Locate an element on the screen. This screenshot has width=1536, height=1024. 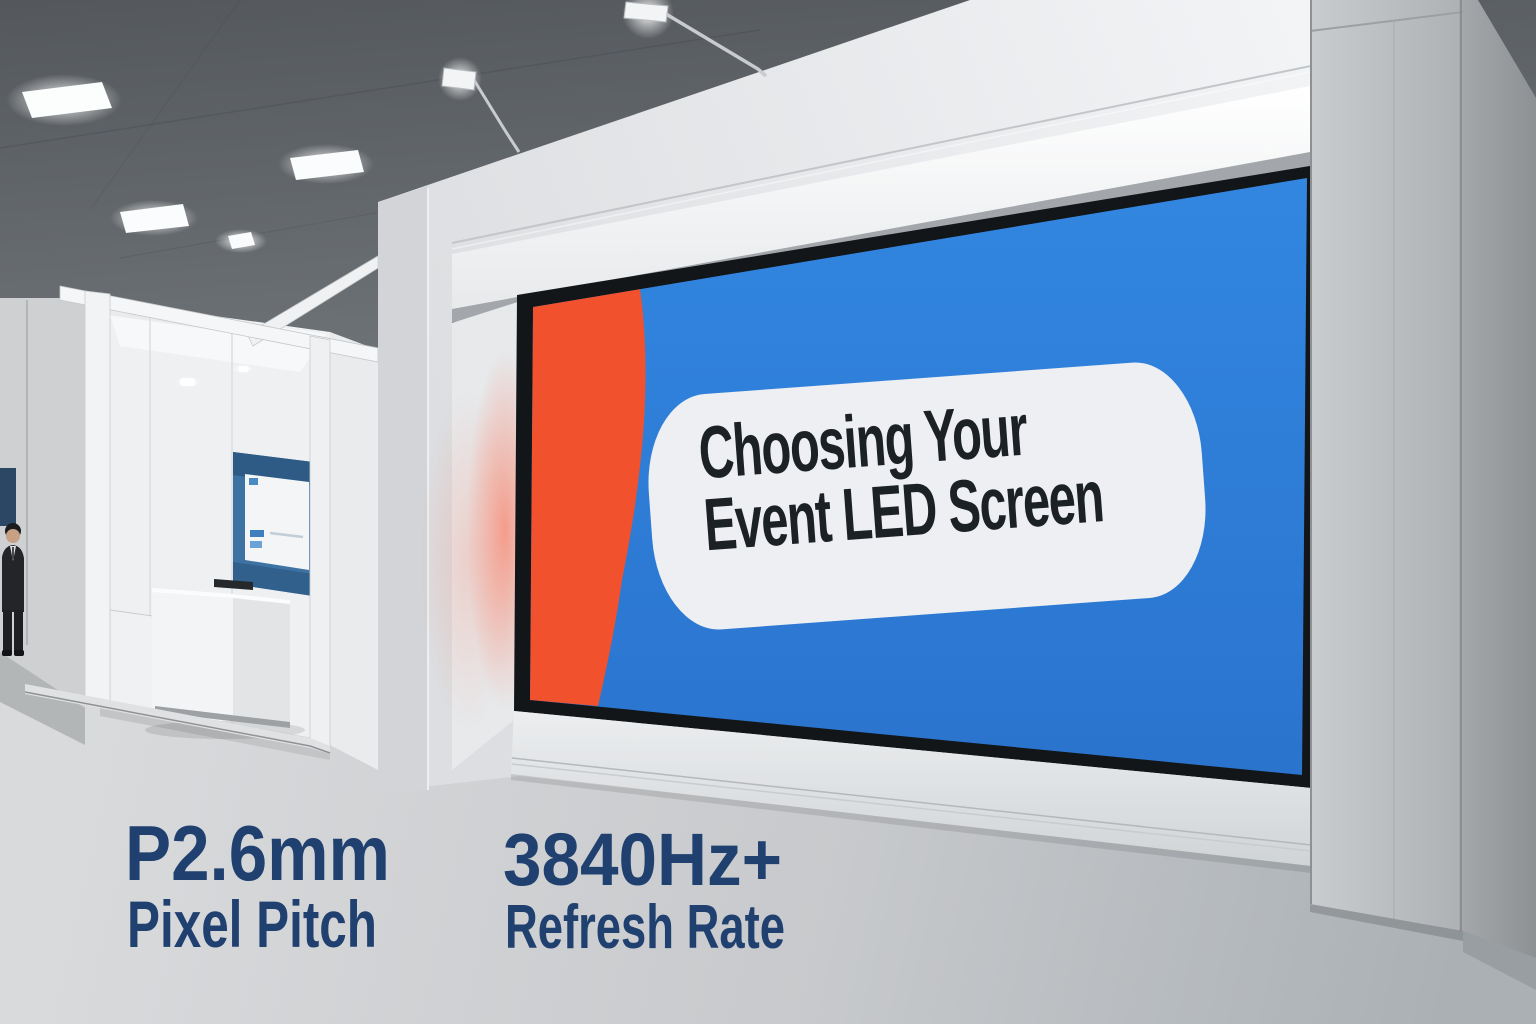
distant-blue-panel is located at coordinates (8, 497).